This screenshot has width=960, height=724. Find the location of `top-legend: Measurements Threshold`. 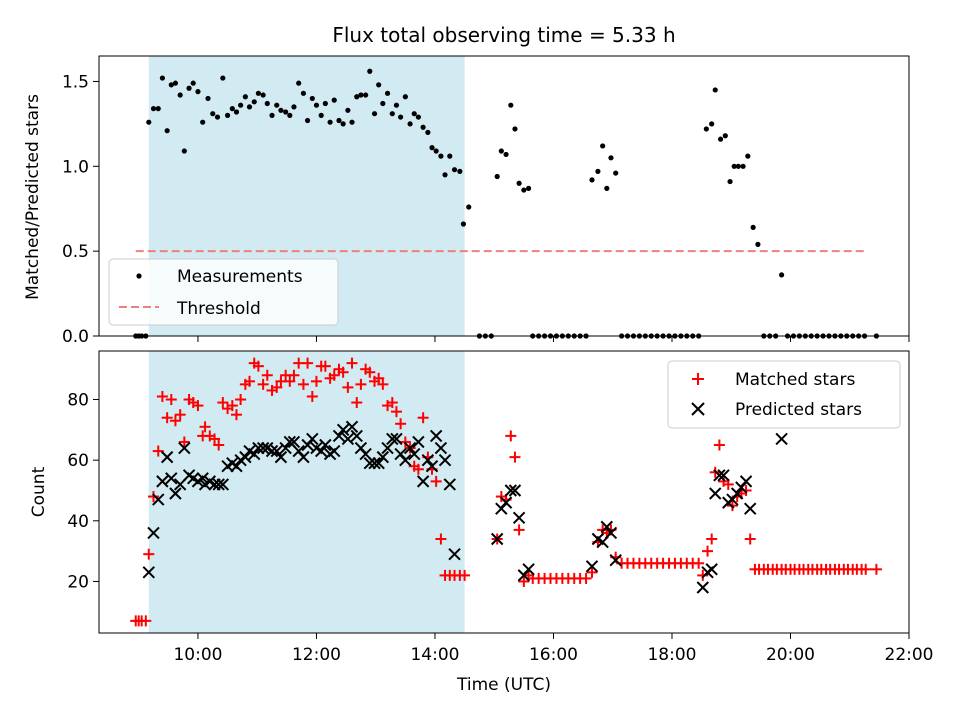

top-legend: Measurements Threshold is located at coordinates (223, 292).